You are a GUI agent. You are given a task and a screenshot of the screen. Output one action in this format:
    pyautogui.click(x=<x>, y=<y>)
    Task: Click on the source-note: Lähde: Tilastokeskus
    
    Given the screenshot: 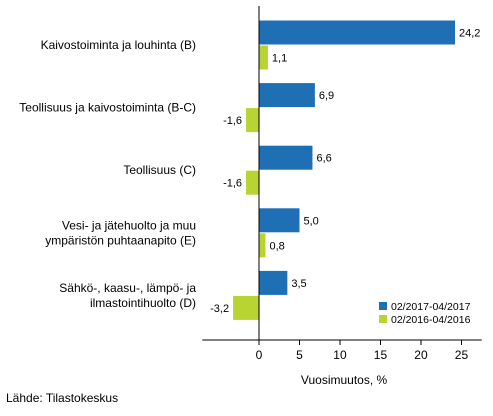 What is the action you would take?
    pyautogui.click(x=62, y=398)
    